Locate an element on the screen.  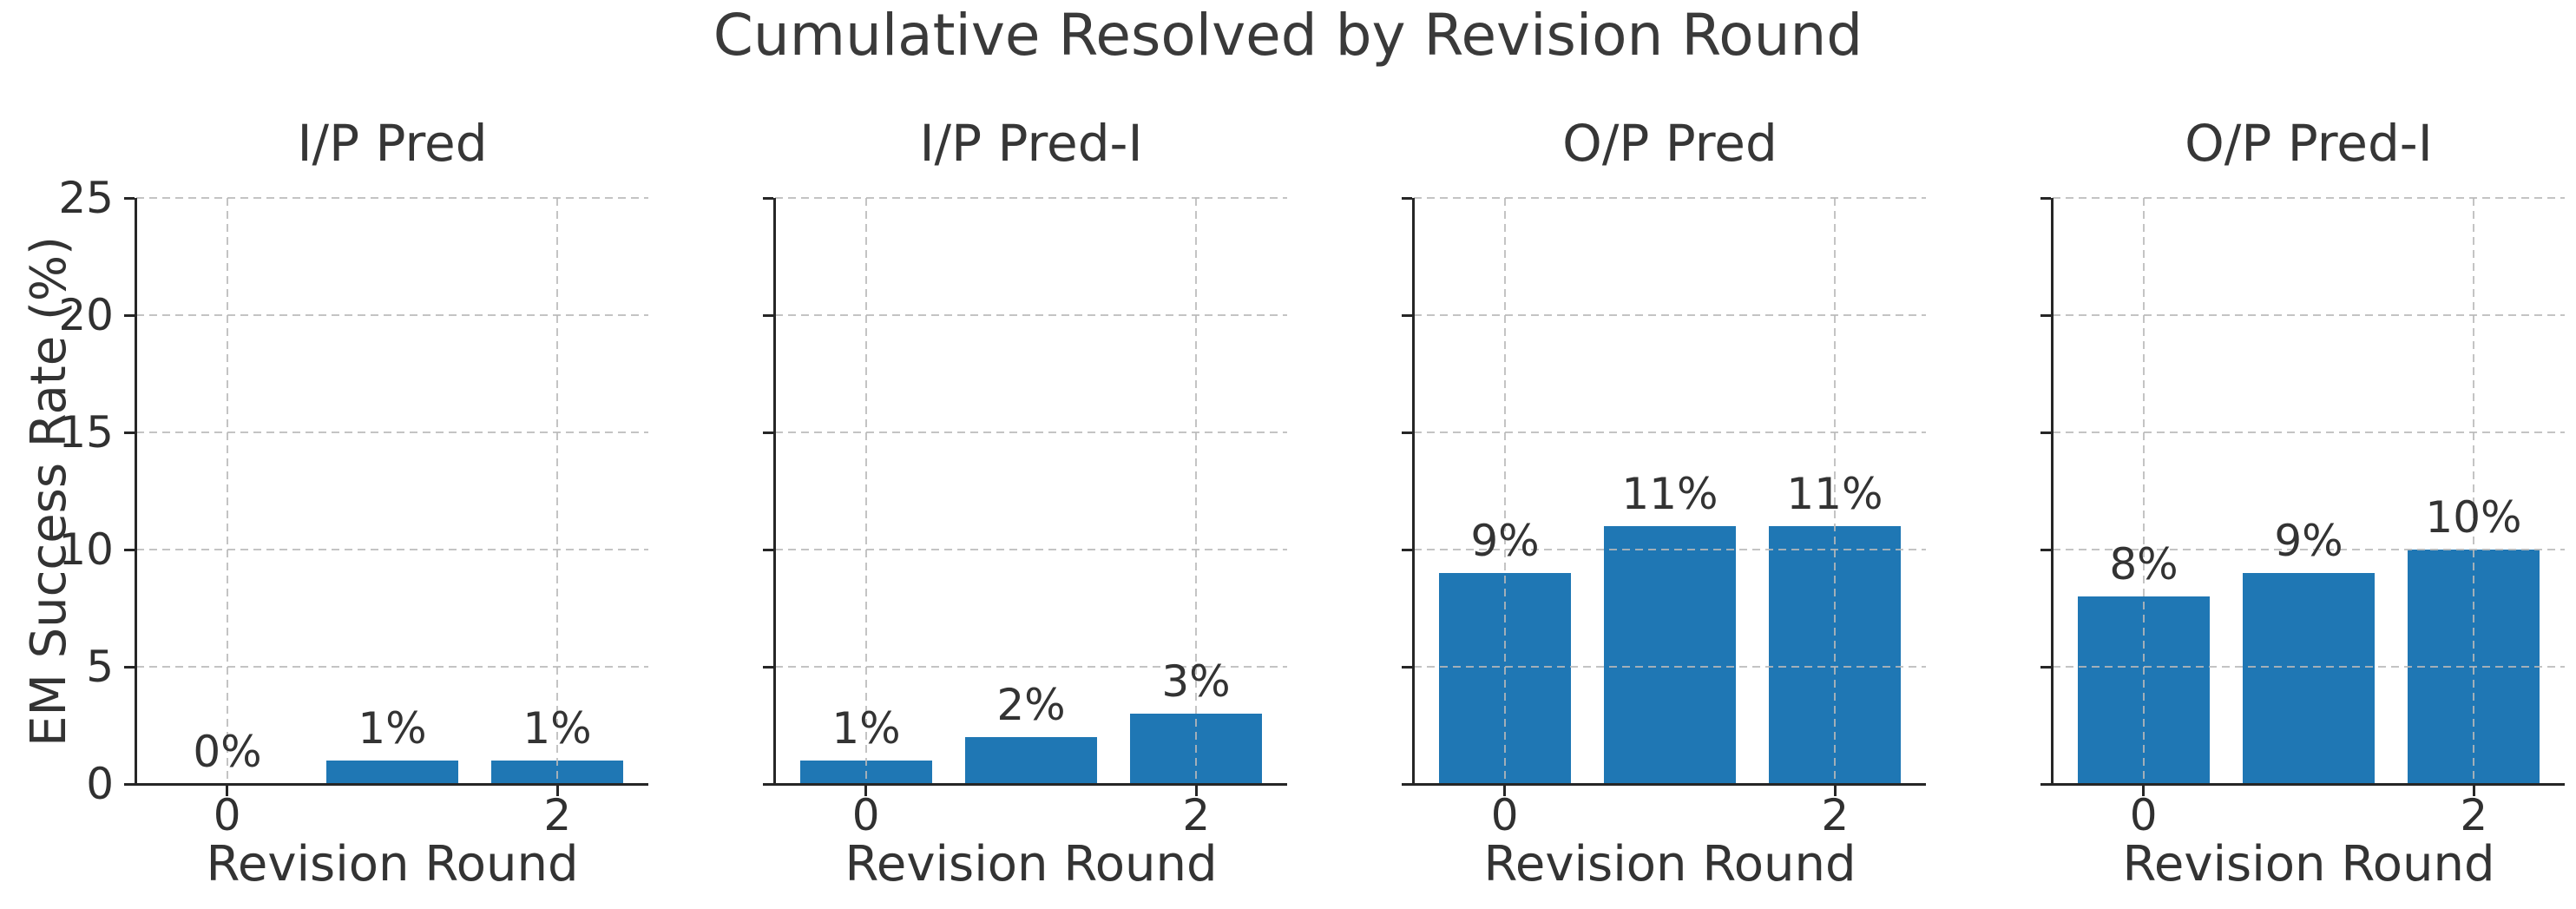
bar-value-label: 8% is located at coordinates (2143, 564).